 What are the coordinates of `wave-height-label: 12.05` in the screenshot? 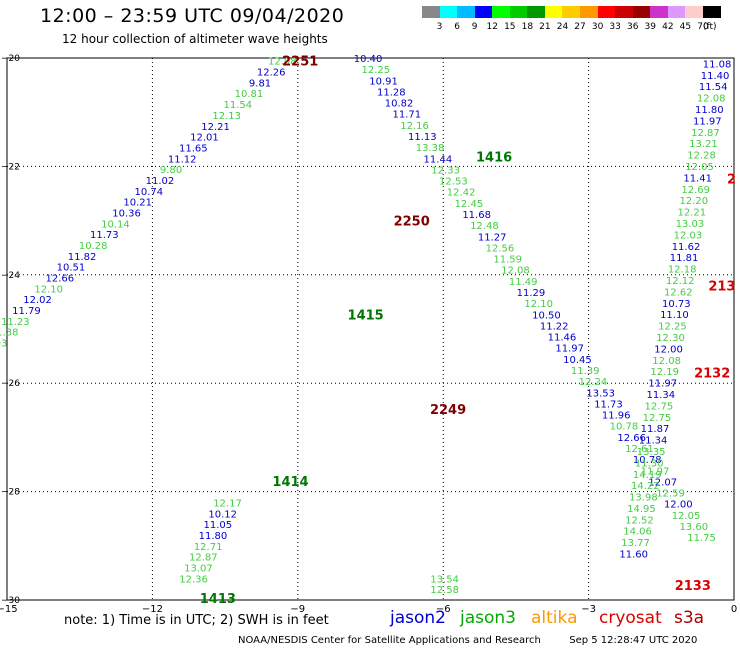 It's located at (699, 167).